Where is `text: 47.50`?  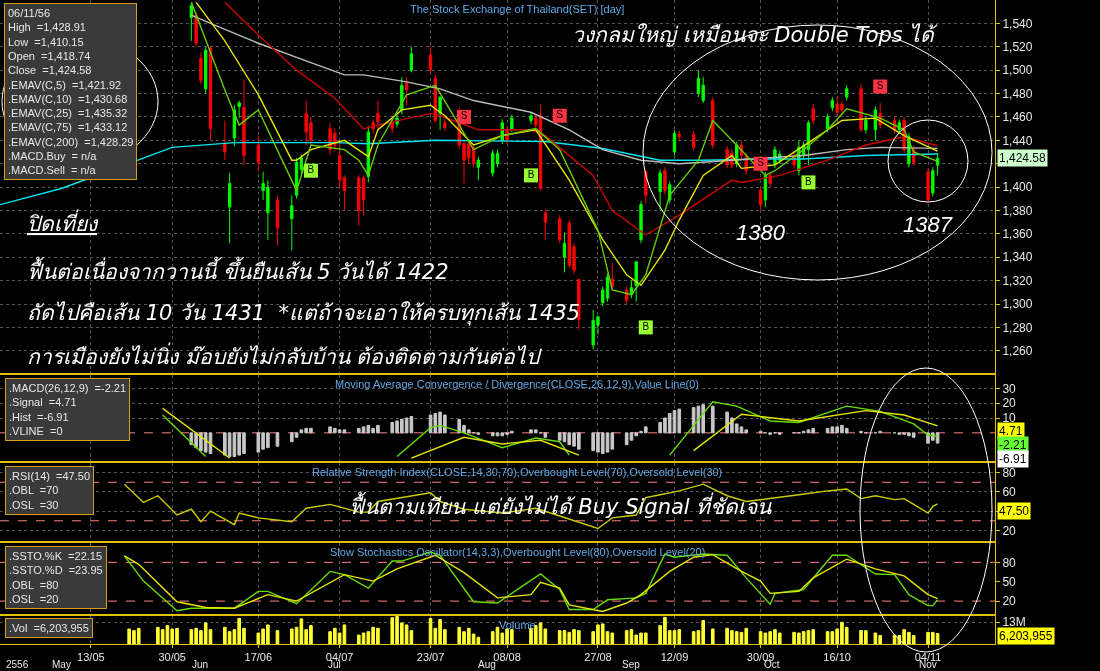 text: 47.50 is located at coordinates (1014, 511).